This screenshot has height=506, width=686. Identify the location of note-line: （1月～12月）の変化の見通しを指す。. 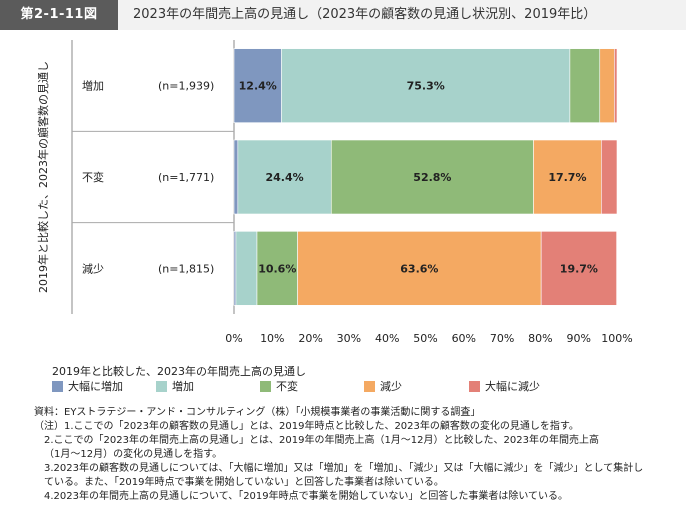
(133, 454).